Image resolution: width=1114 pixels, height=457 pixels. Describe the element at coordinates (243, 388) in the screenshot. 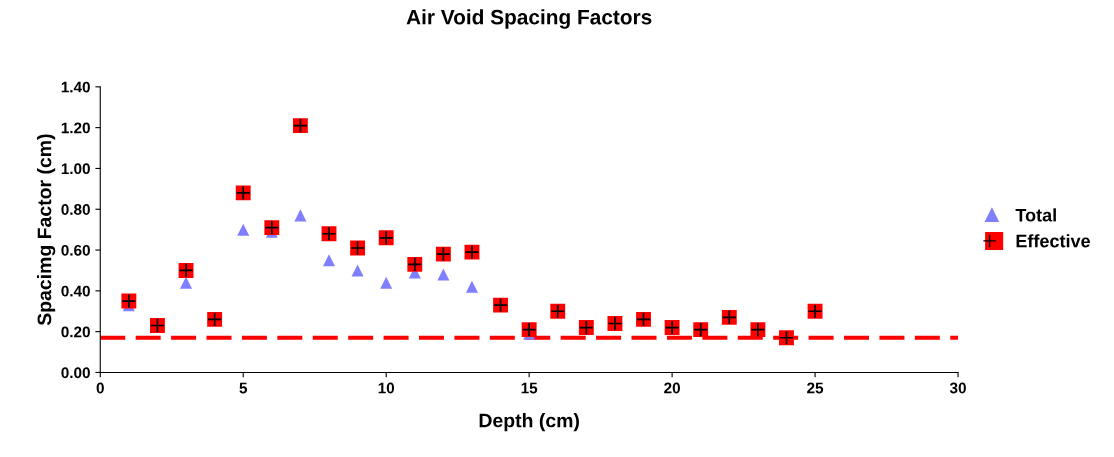

I see `x-tick-label: 5` at that location.